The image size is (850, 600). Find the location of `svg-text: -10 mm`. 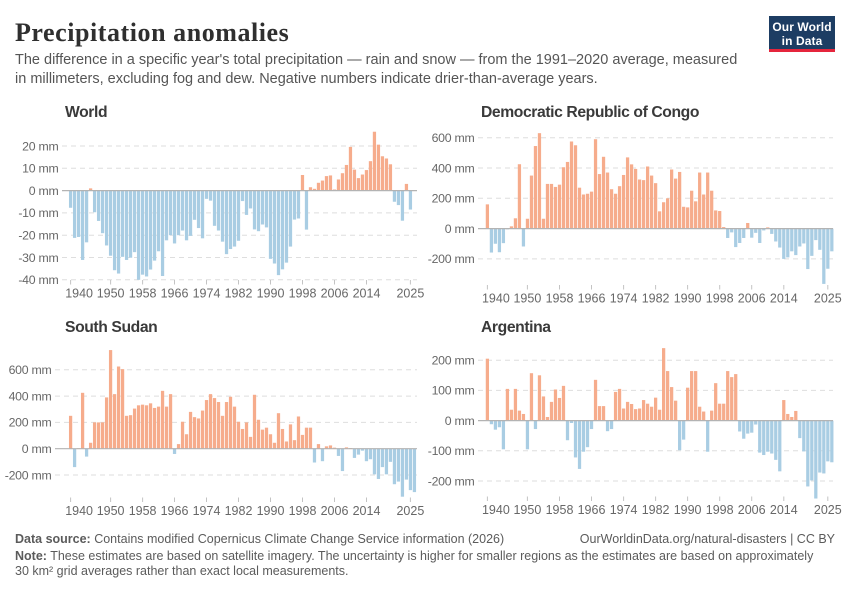

svg-text: -10 mm is located at coordinates (38, 213).